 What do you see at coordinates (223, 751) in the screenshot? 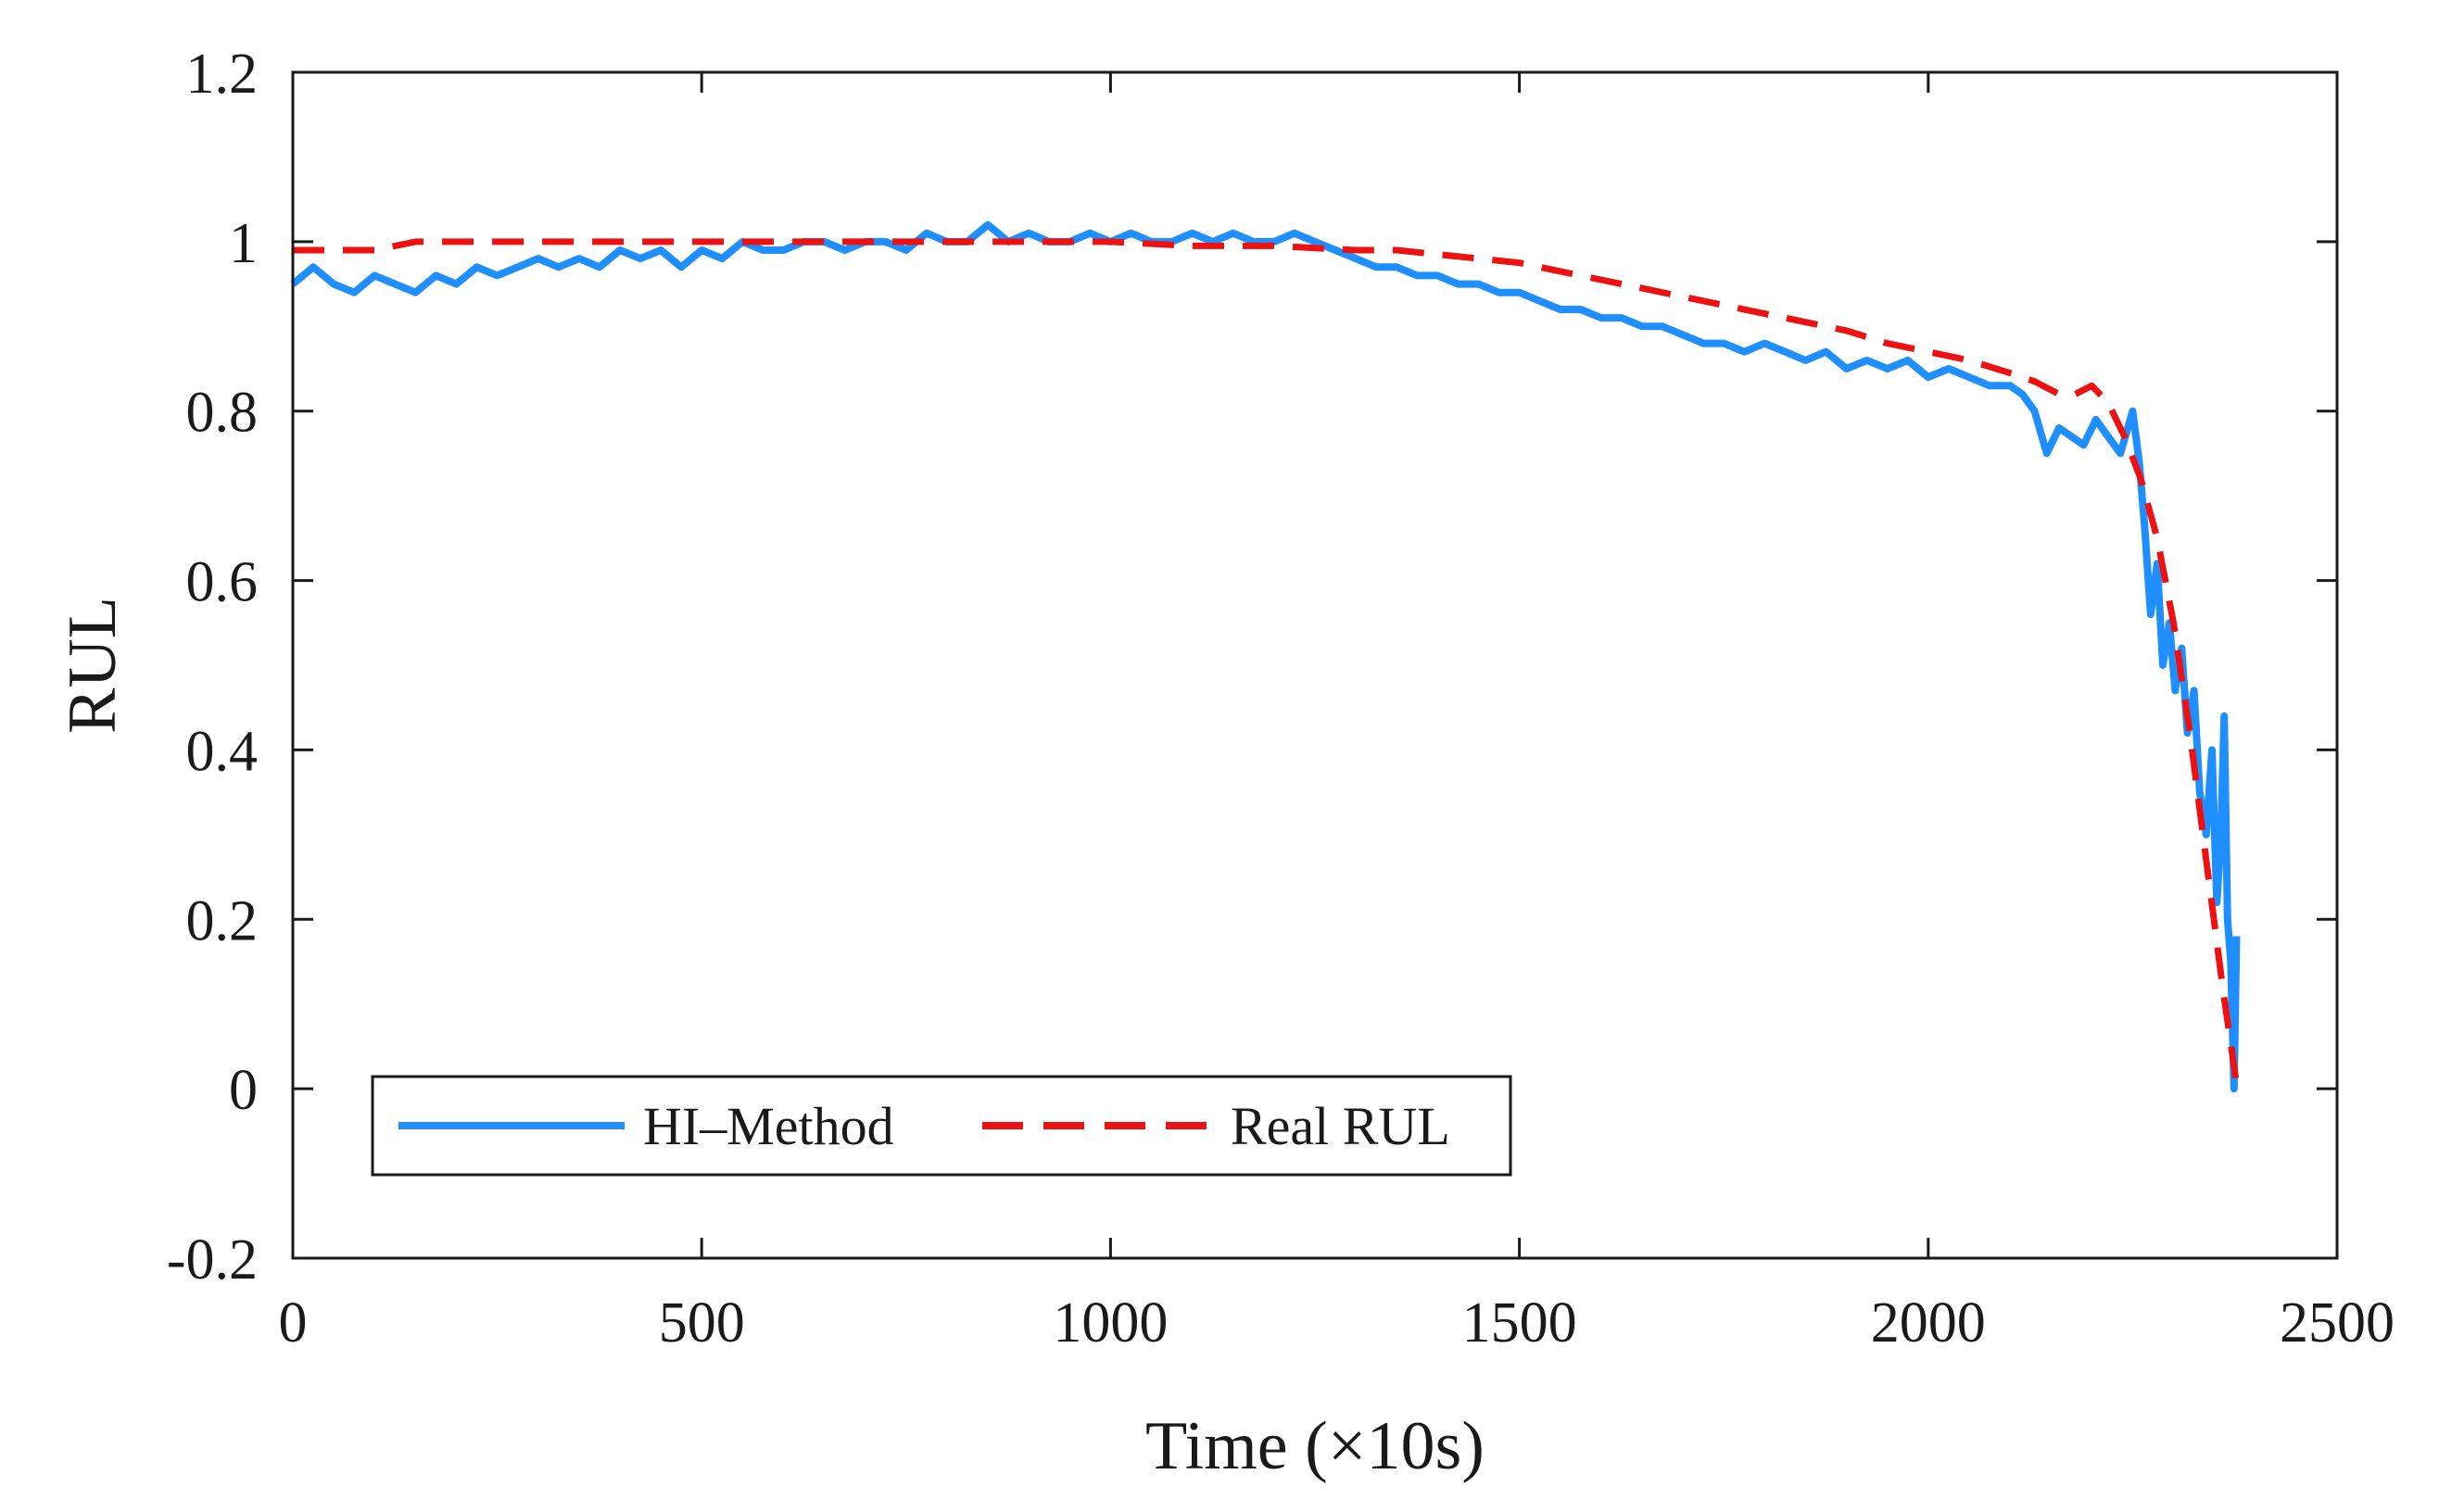
I see `y-tick-label: 0.4` at bounding box center [223, 751].